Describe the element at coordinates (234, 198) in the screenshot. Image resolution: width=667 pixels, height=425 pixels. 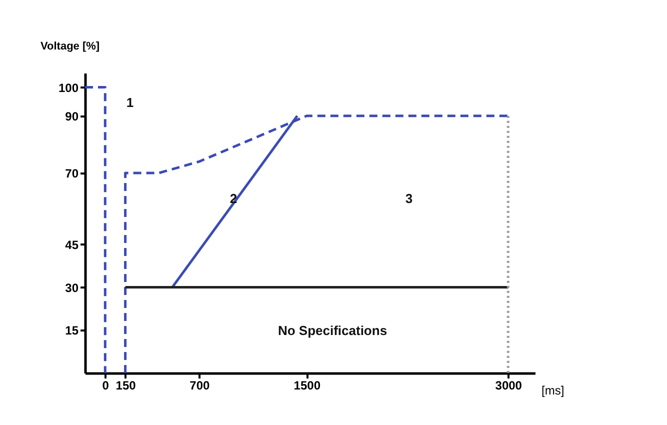
I see `annotation: 2` at that location.